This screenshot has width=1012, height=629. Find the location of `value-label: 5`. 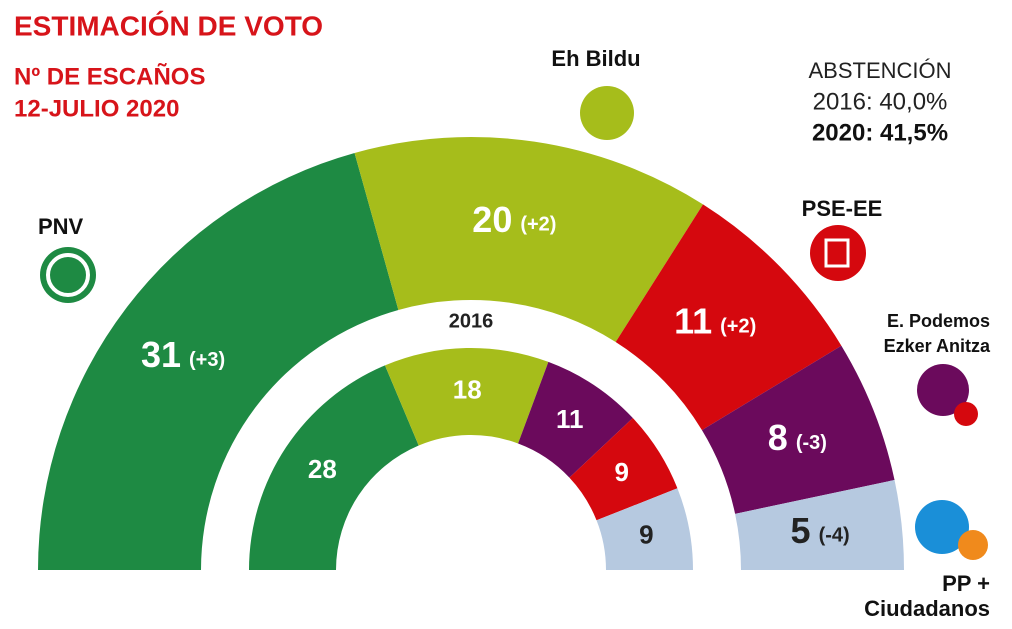

value-label: 5 is located at coordinates (801, 530).